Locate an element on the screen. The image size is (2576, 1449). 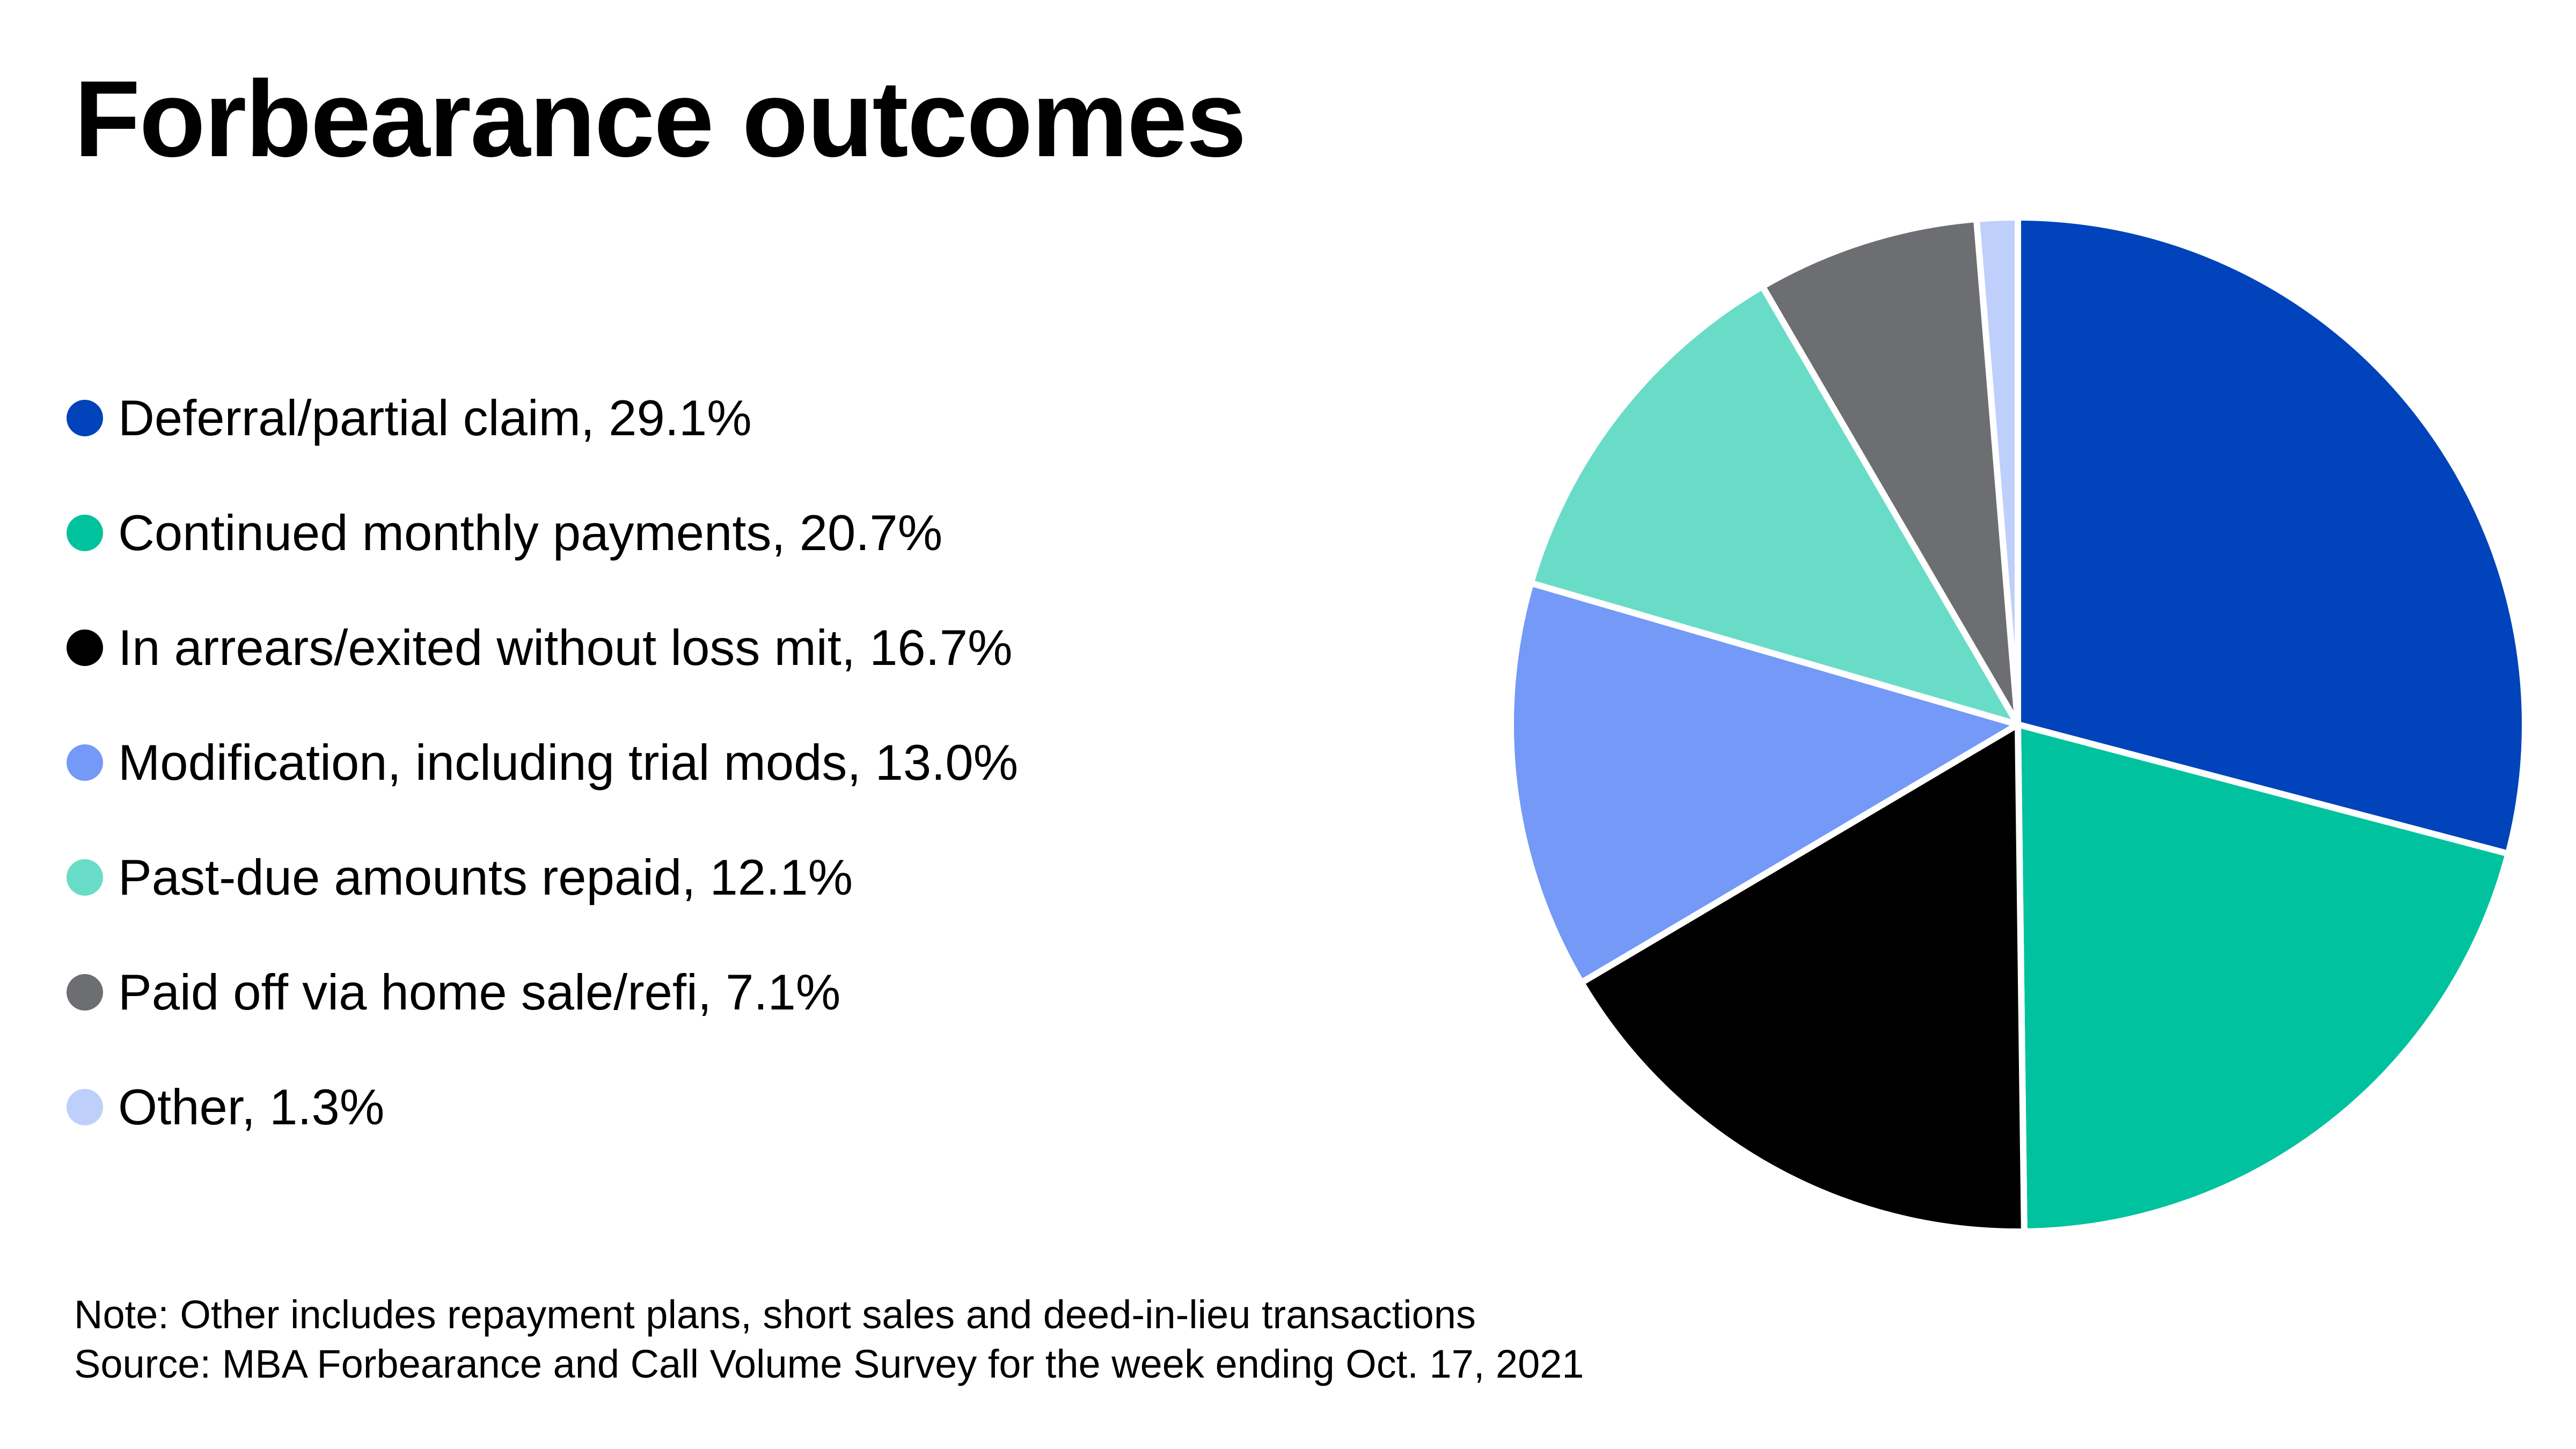
chart-title: Forbearance outcomes is located at coordinates (660, 118).